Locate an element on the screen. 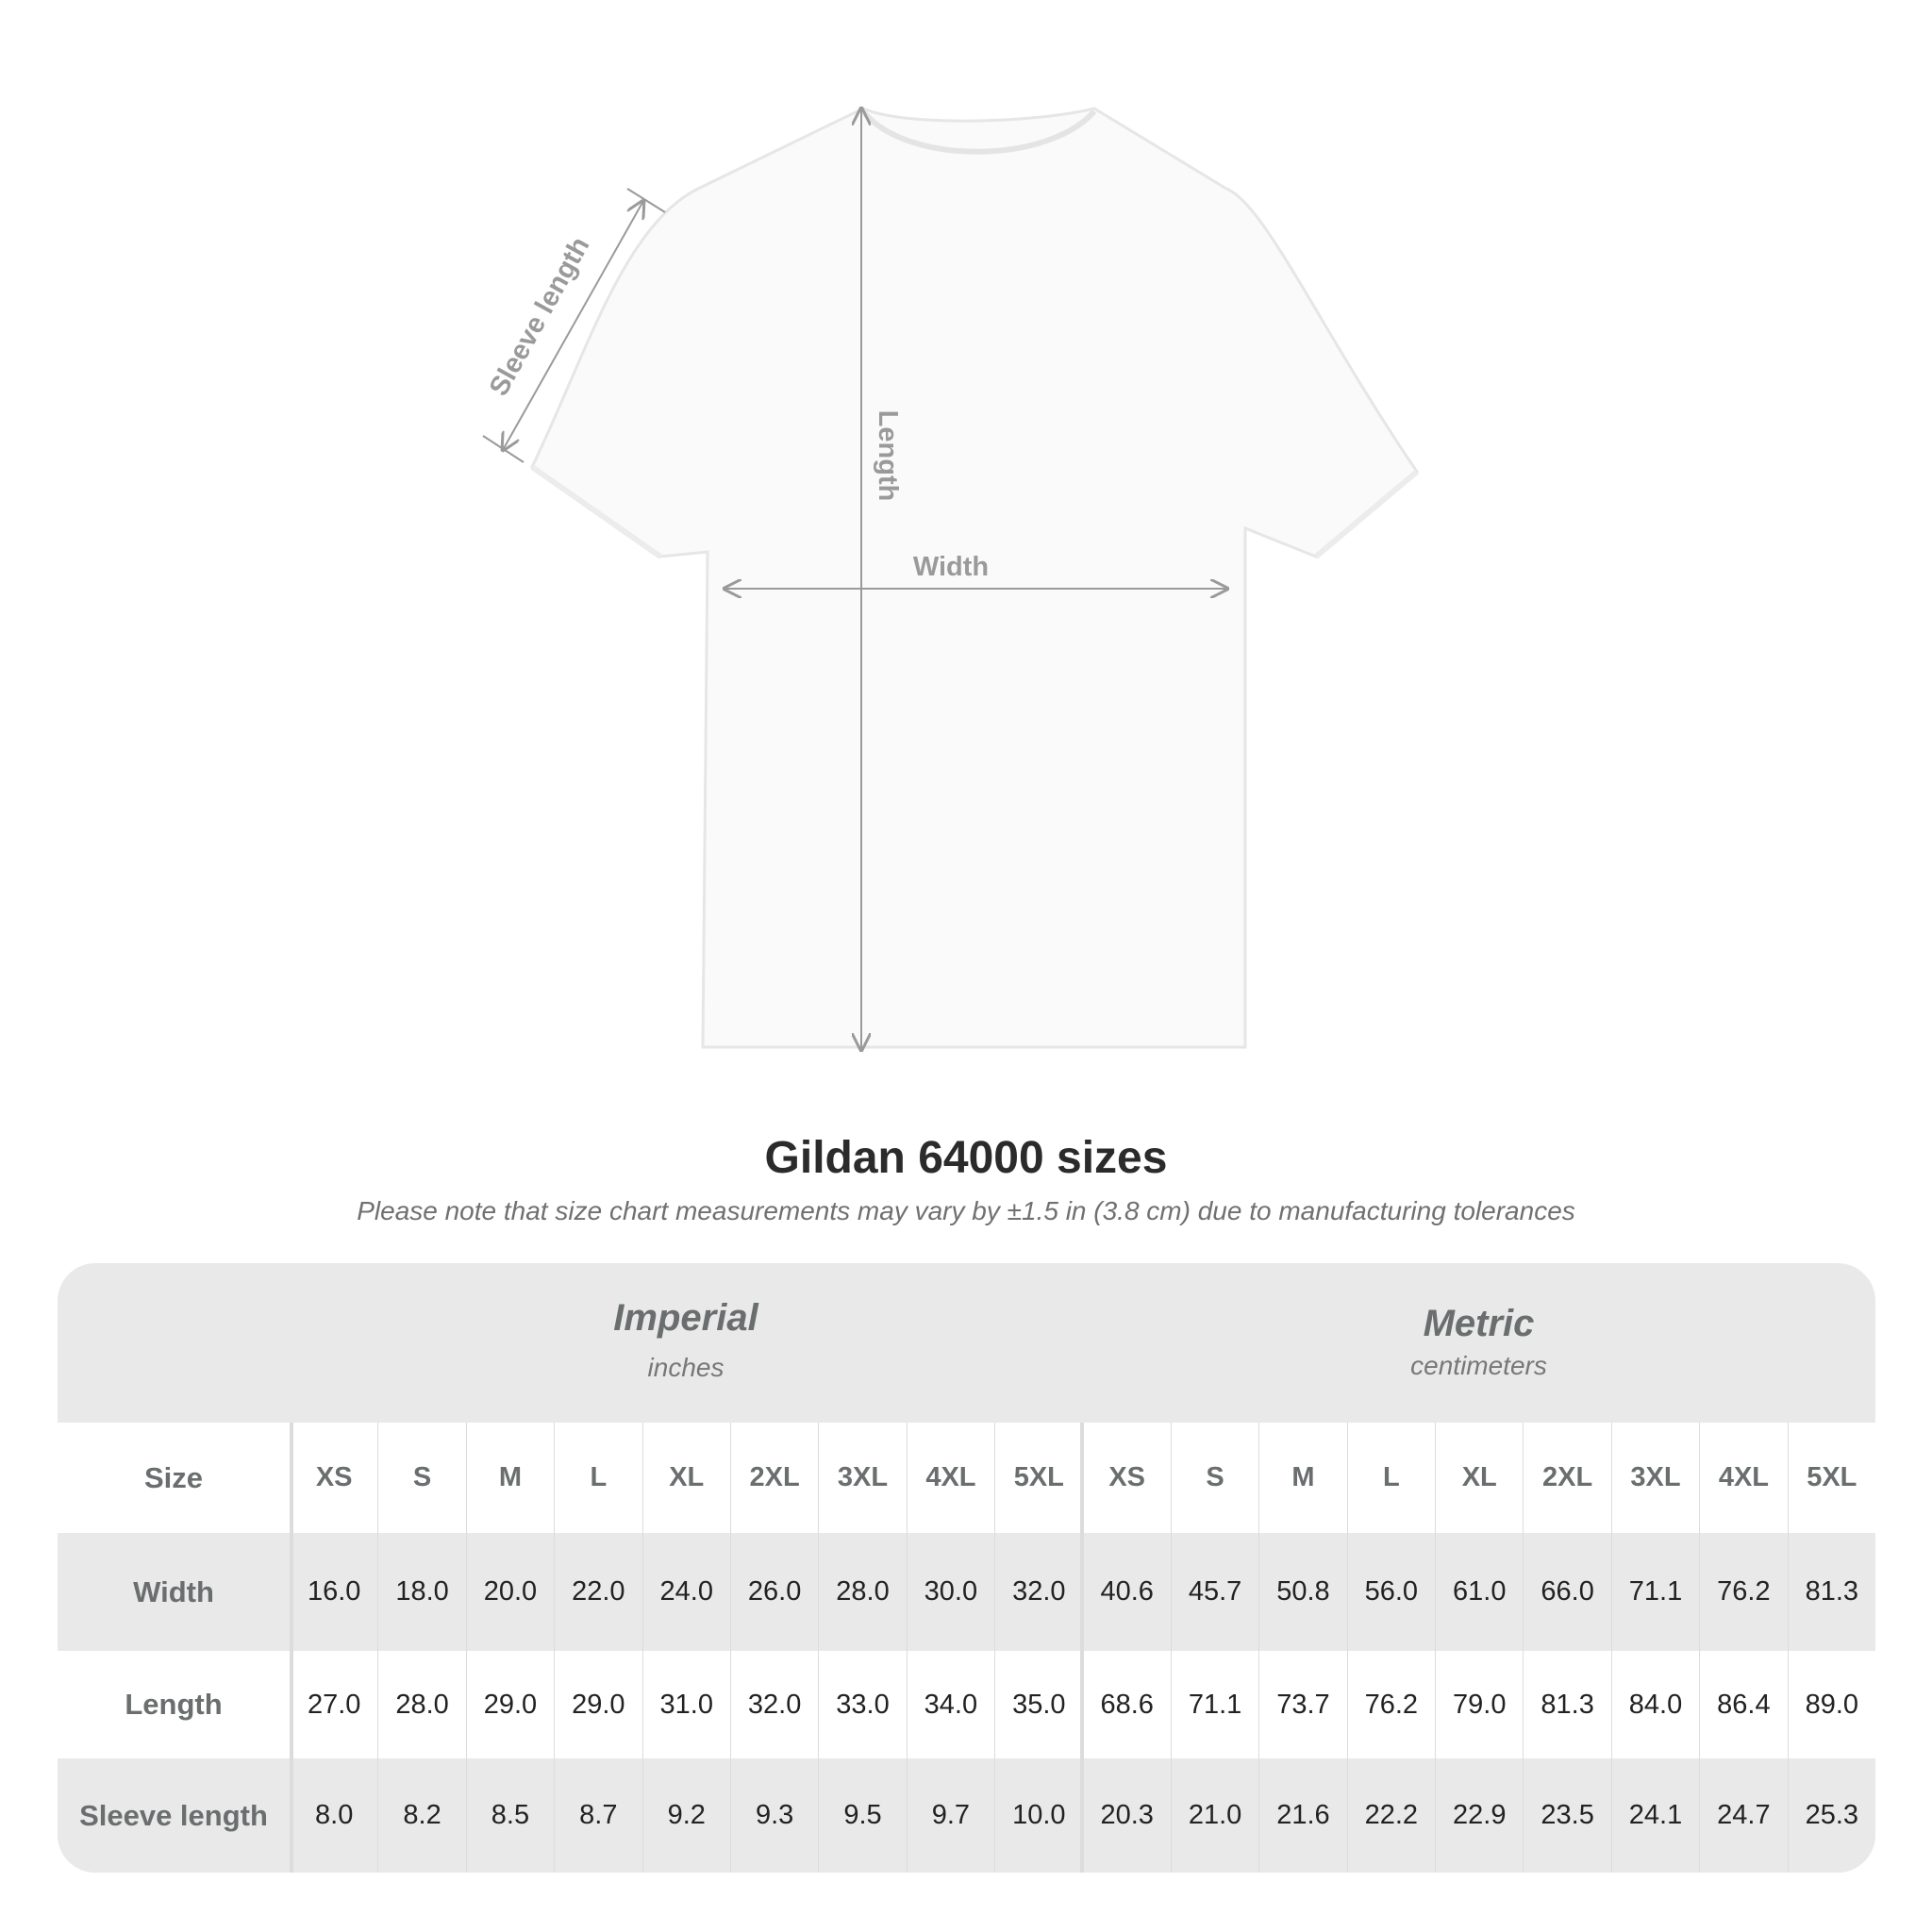 This screenshot has width=1932, height=1932. length-label: Length is located at coordinates (888, 456).